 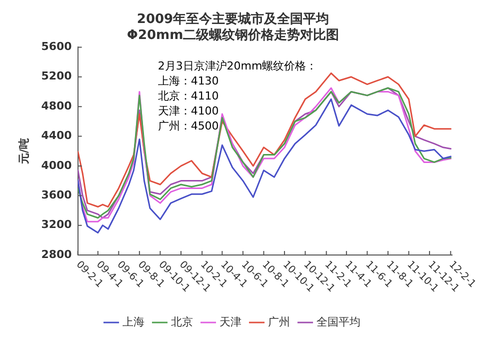 I want to click on annotation: 广州：4500, so click(x=188, y=126).